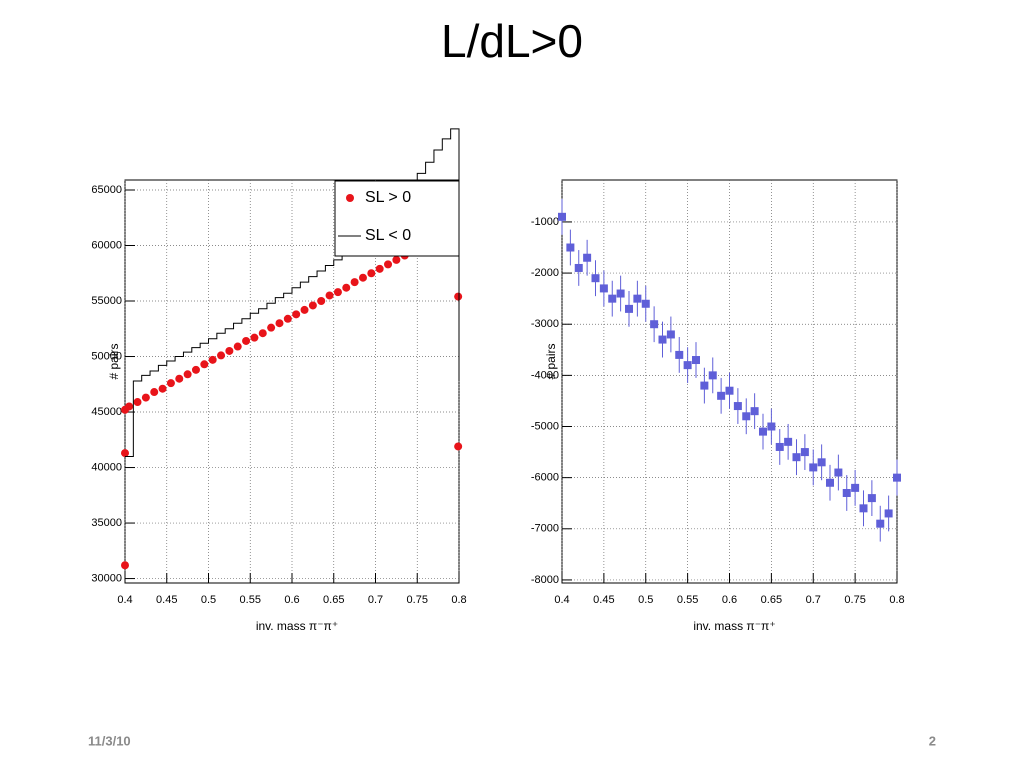 This screenshot has width=1024, height=768. I want to click on x-tick-label: 0.6, so click(729, 600).